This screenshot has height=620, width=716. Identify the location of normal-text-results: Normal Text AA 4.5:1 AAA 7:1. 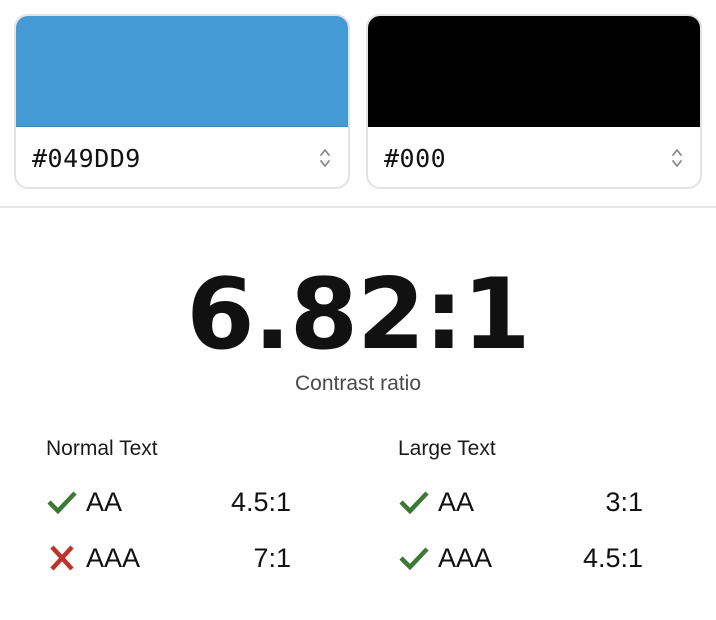
(168, 506).